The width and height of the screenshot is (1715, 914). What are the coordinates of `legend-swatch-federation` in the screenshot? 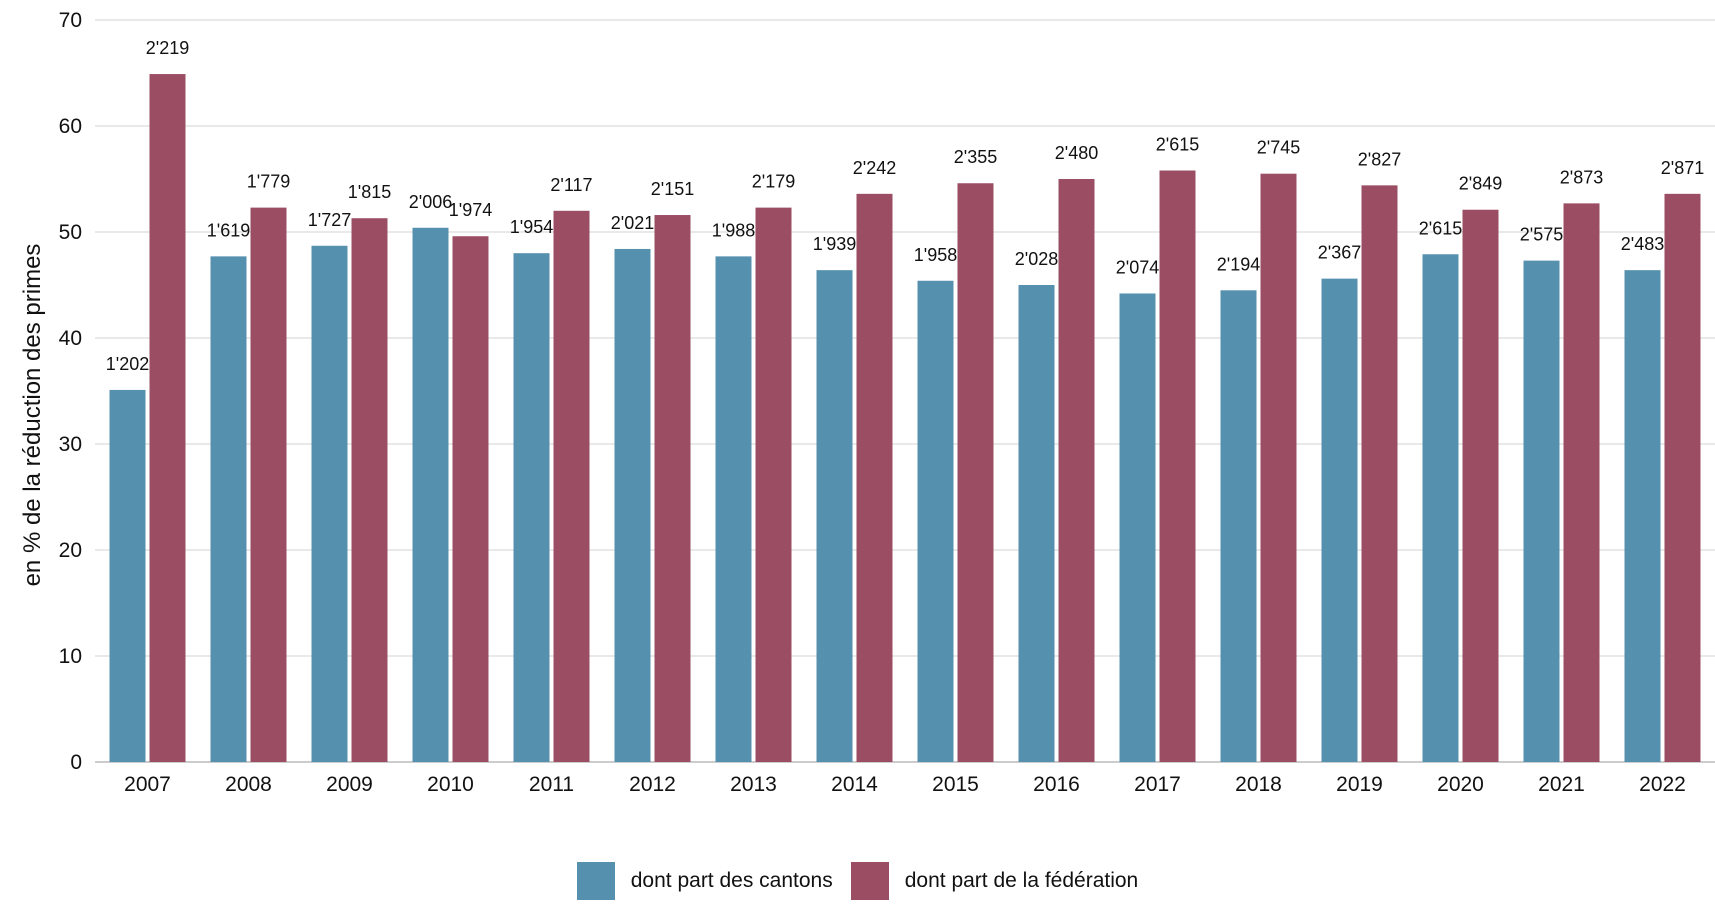 It's located at (869, 881).